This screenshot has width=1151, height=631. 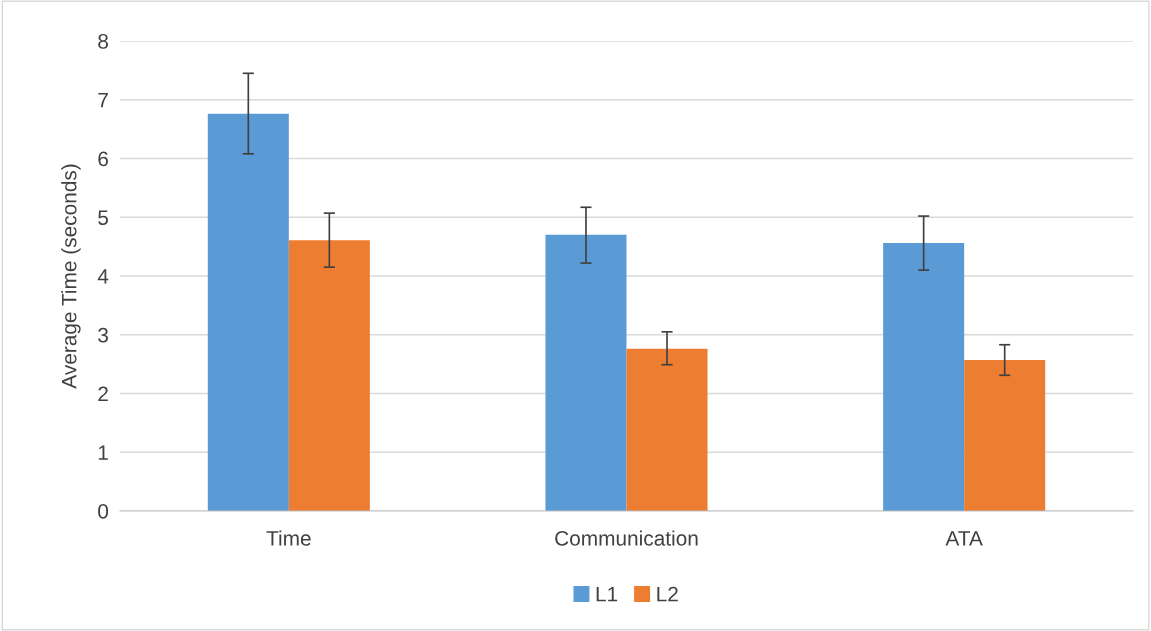 I want to click on x-tick-label: Communication, so click(x=626, y=538).